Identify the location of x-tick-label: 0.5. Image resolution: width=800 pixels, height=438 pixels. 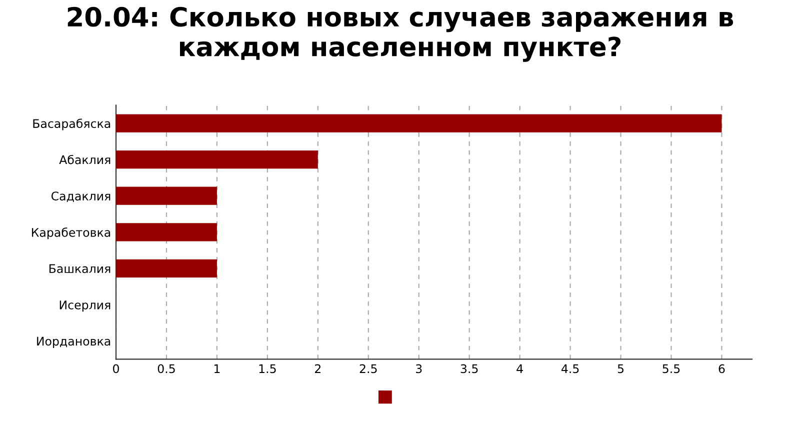
(166, 369).